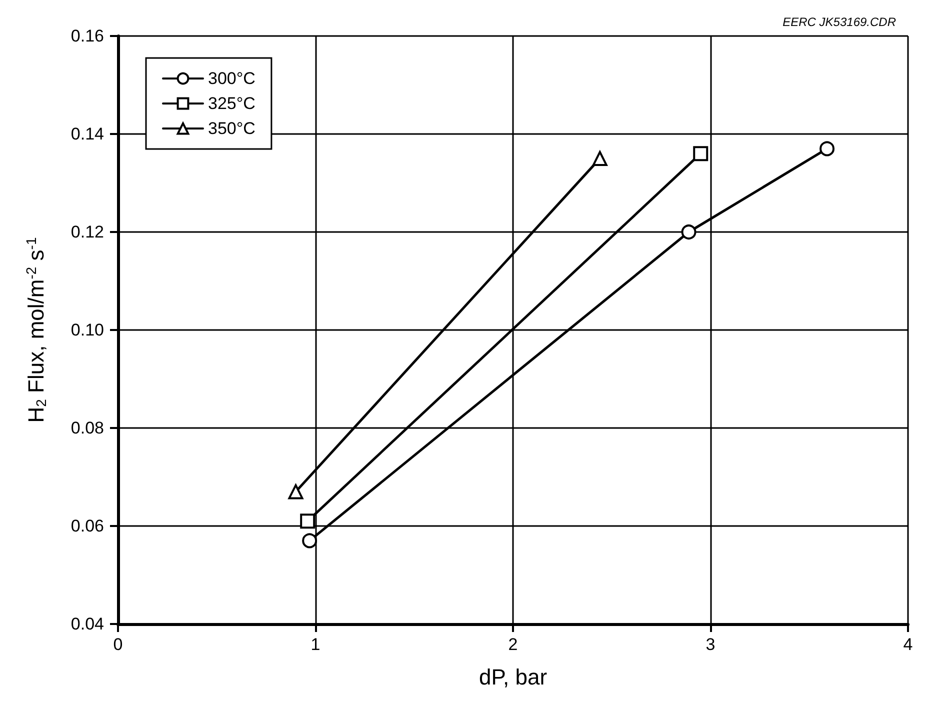 The width and height of the screenshot is (926, 725). What do you see at coordinates (87, 624) in the screenshot?
I see `y-tick-label: 0.04` at bounding box center [87, 624].